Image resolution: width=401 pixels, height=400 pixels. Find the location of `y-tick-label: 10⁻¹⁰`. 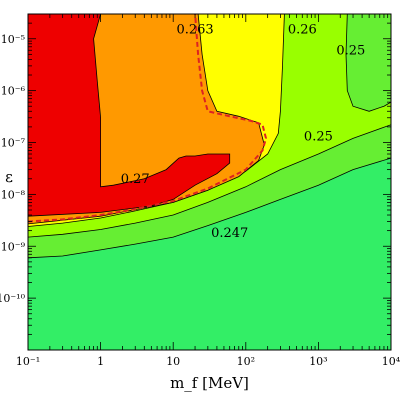

y-tick-label: 10⁻¹⁰ is located at coordinates (13, 298).